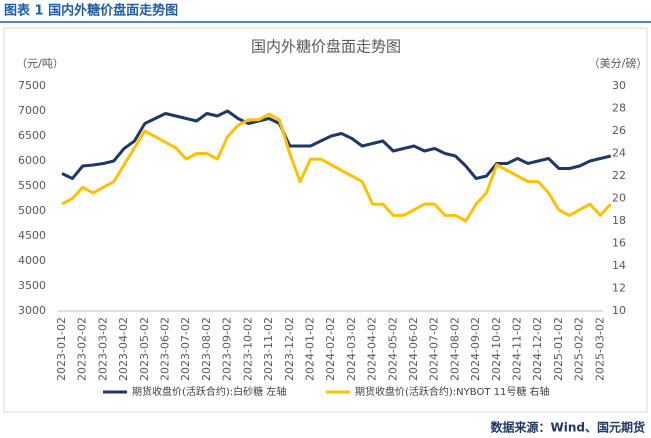 The image size is (651, 438). What do you see at coordinates (619, 243) in the screenshot?
I see `y2-tick-label: 16` at bounding box center [619, 243].